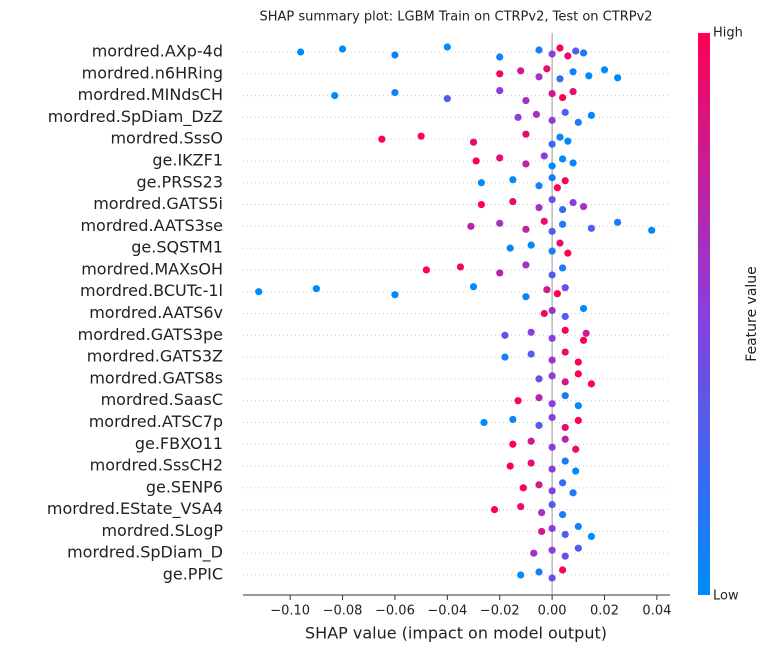 This screenshot has height=654, width=771. Describe the element at coordinates (150, 334) in the screenshot. I see `feature-label: mordred.GATS3pe` at that location.